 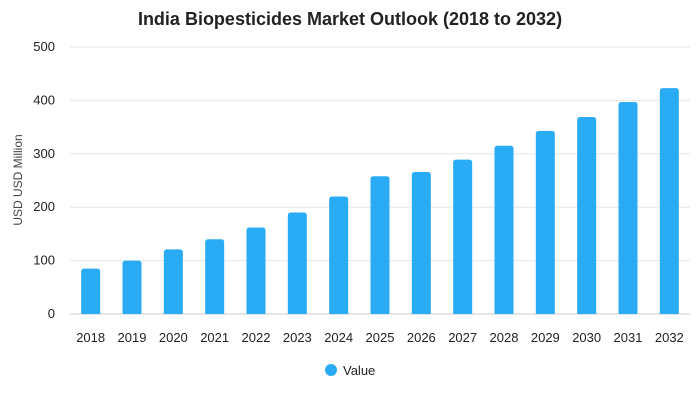 What do you see at coordinates (297, 263) in the screenshot?
I see `bar-2023` at bounding box center [297, 263].